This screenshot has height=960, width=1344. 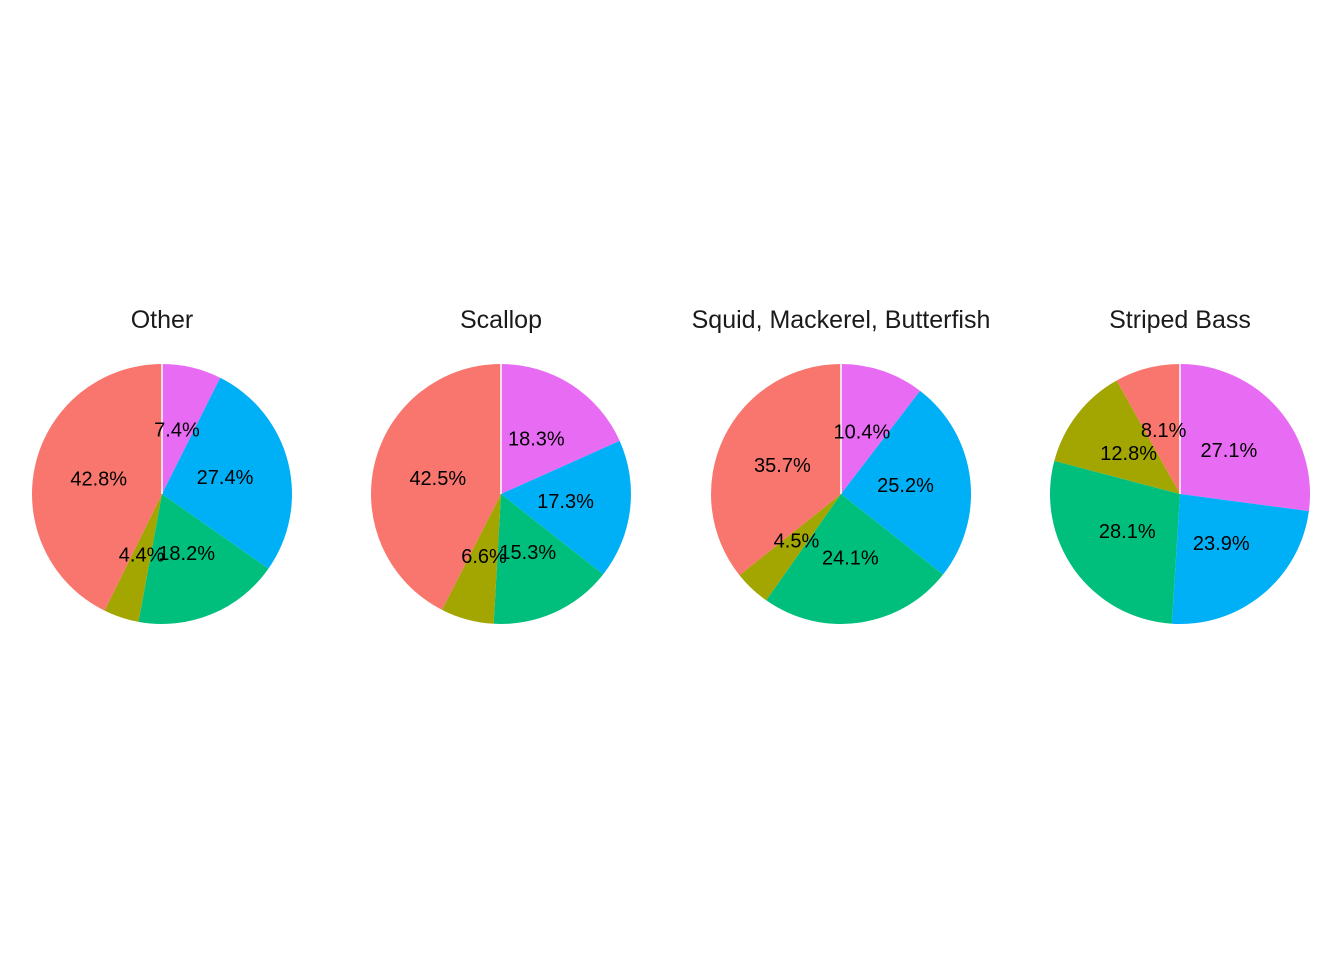 What do you see at coordinates (186, 554) in the screenshot?
I see `slice-label: 18.2%` at bounding box center [186, 554].